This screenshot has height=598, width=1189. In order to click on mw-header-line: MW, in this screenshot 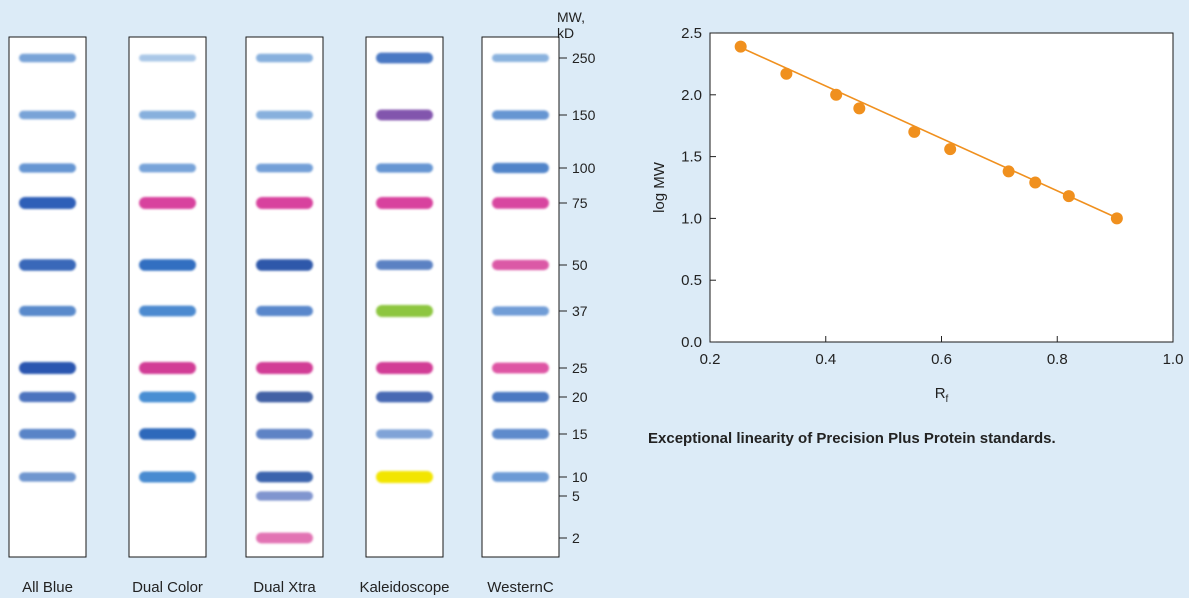, I will do `click(571, 17)`.